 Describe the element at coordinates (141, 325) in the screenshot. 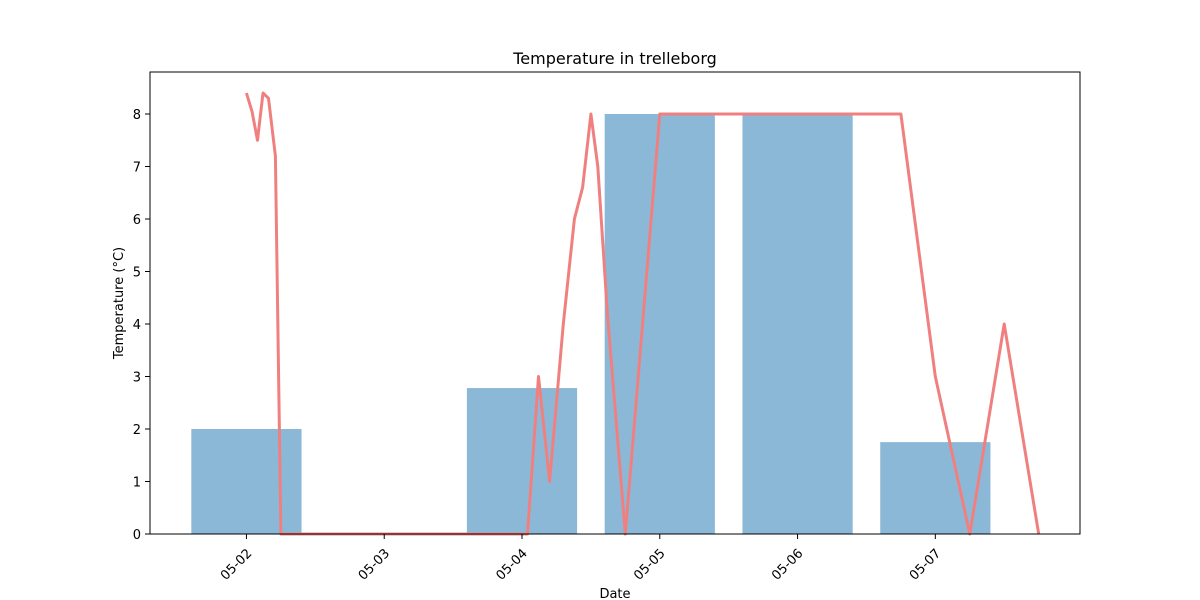

I see `y-axis: 0 1 2 3 4 5 6 7 8` at that location.